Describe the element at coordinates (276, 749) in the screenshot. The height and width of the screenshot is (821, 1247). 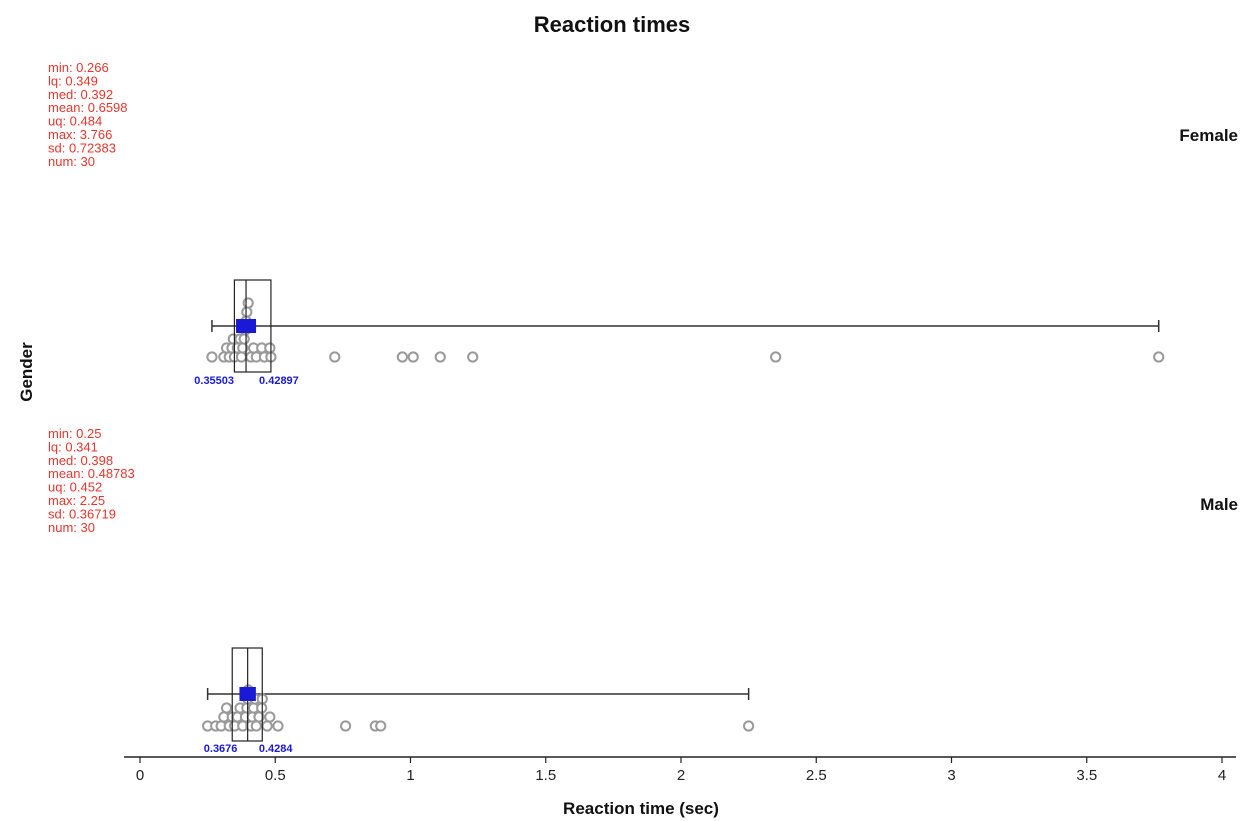
I see `ci-upper-label: 0.4284` at that location.